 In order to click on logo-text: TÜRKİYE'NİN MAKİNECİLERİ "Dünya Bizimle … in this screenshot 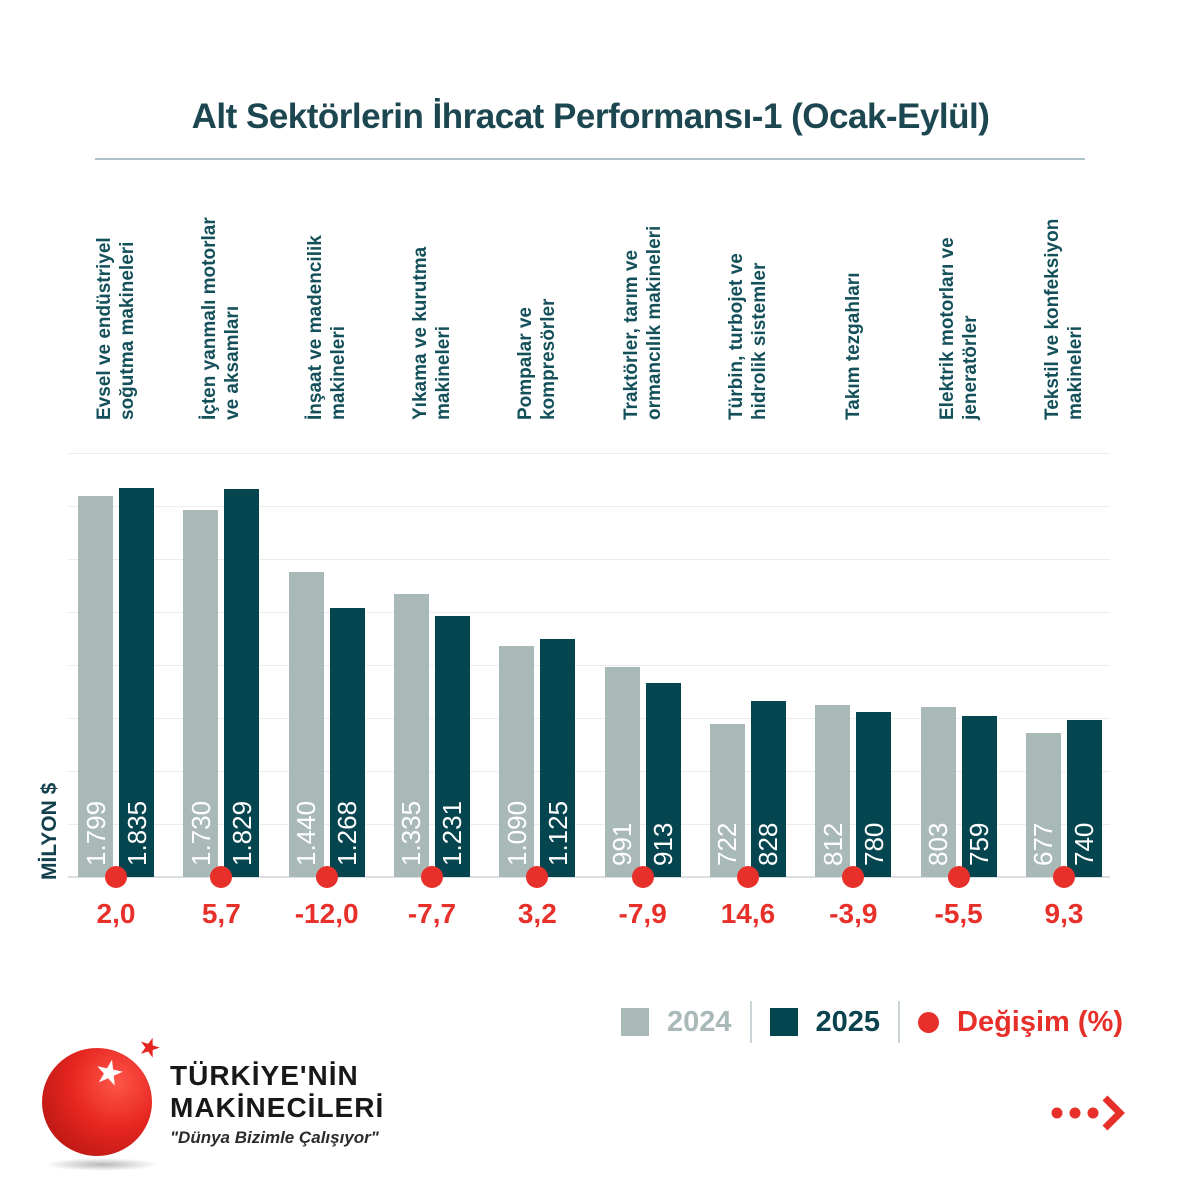, I will do `click(277, 1104)`.